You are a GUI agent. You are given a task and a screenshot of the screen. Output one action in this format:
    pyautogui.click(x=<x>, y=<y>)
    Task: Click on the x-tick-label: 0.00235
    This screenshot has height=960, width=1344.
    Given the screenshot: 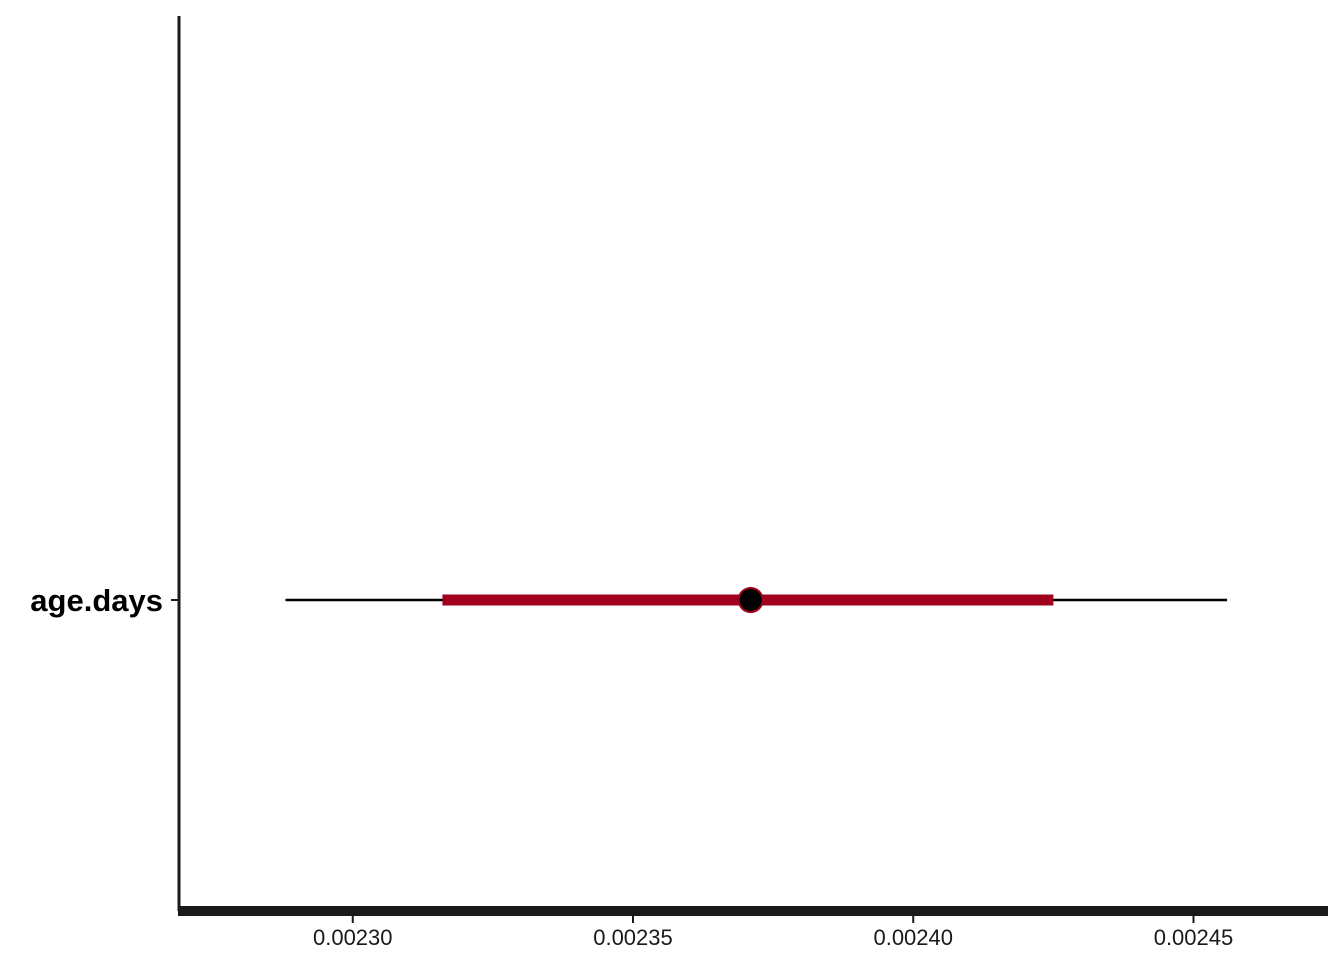 What is the action you would take?
    pyautogui.click(x=633, y=937)
    